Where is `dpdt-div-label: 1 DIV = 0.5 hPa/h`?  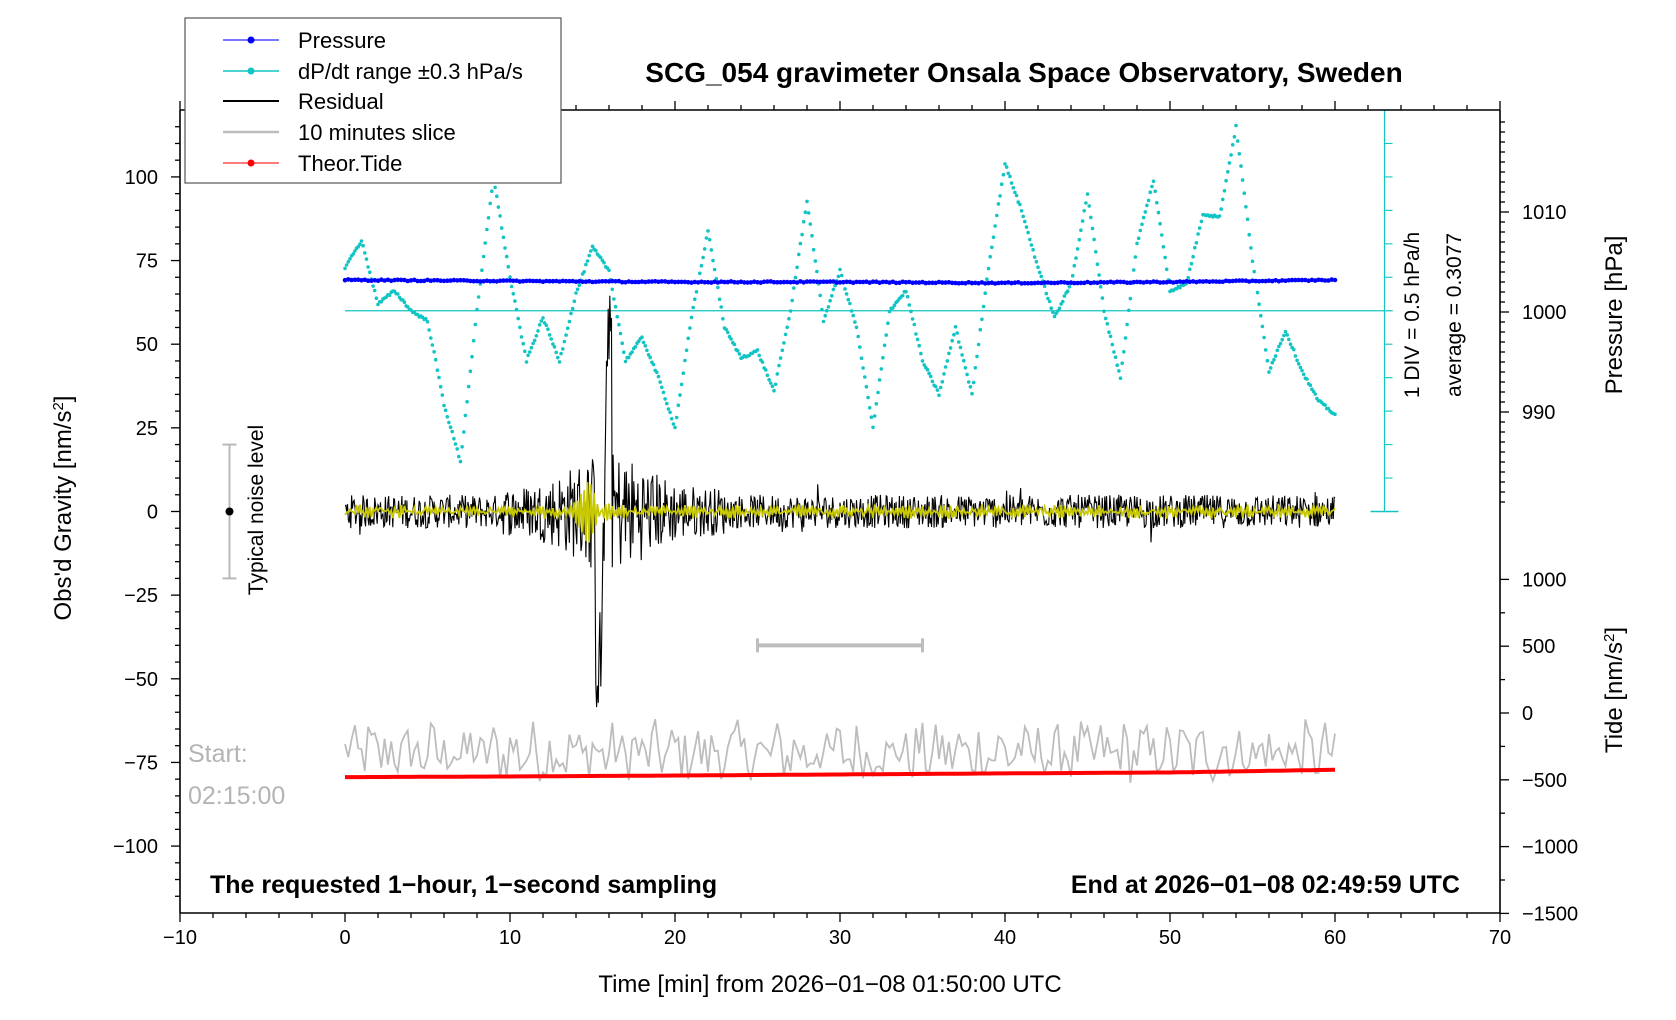
dpdt-div-label: 1 DIV = 0.5 hPa/h is located at coordinates (1412, 315).